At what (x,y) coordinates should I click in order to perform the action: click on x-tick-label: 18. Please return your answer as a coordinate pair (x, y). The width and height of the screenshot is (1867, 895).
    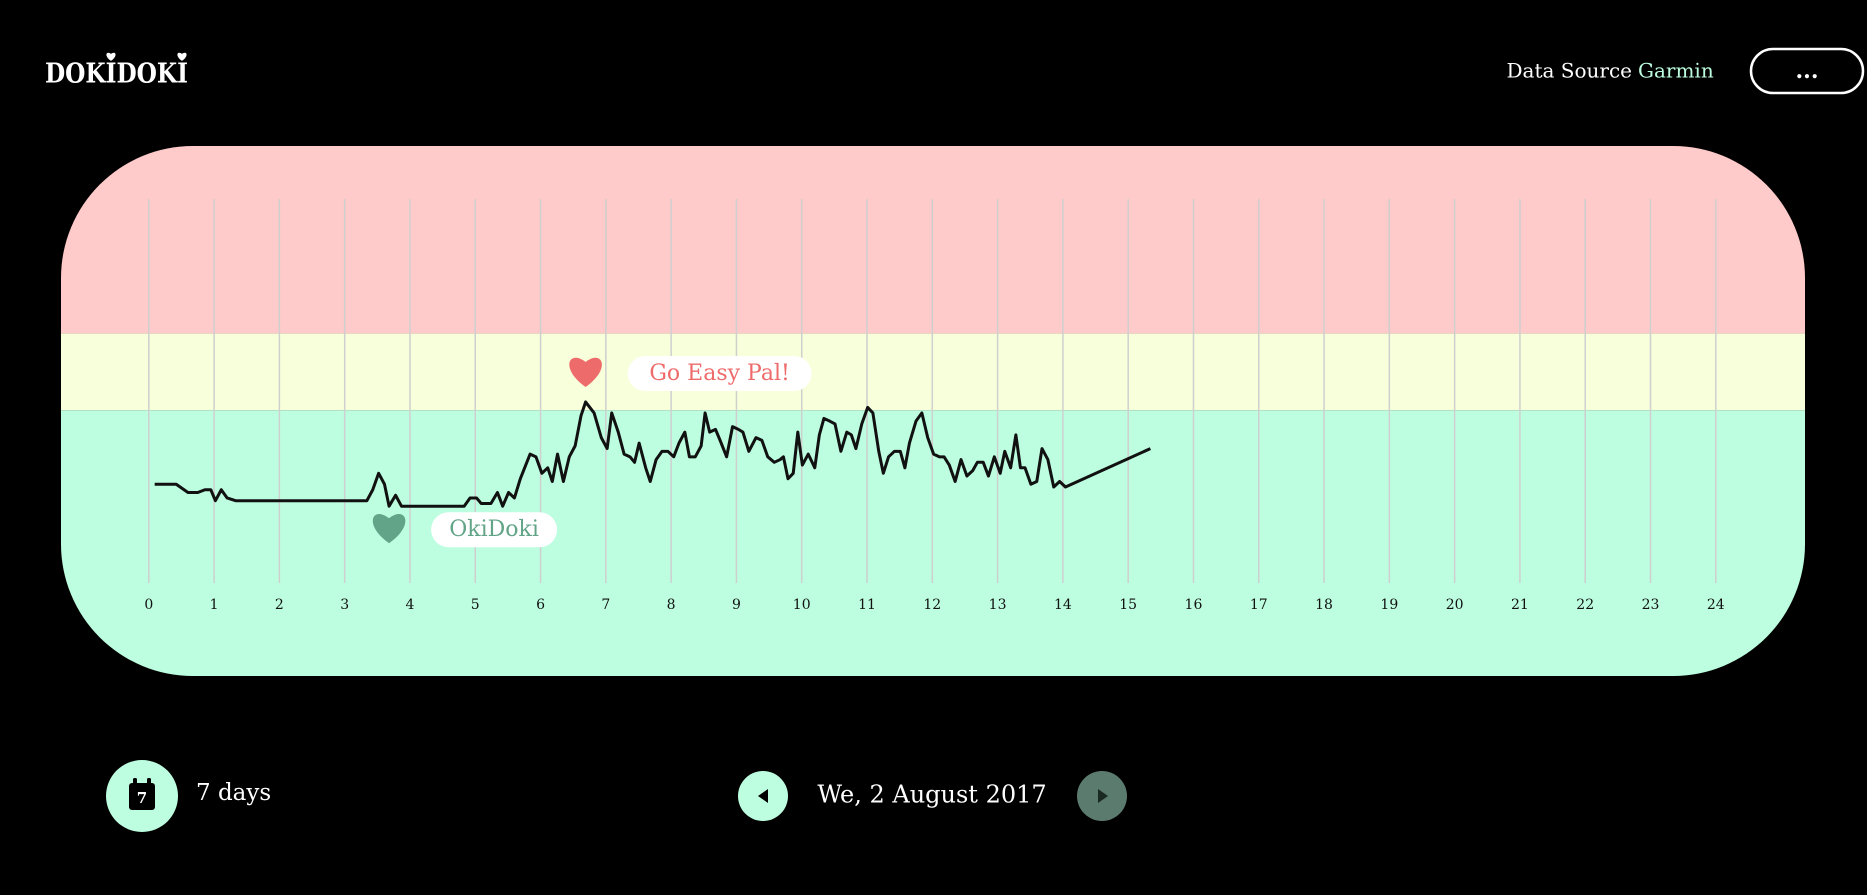
    Looking at the image, I should click on (1324, 605).